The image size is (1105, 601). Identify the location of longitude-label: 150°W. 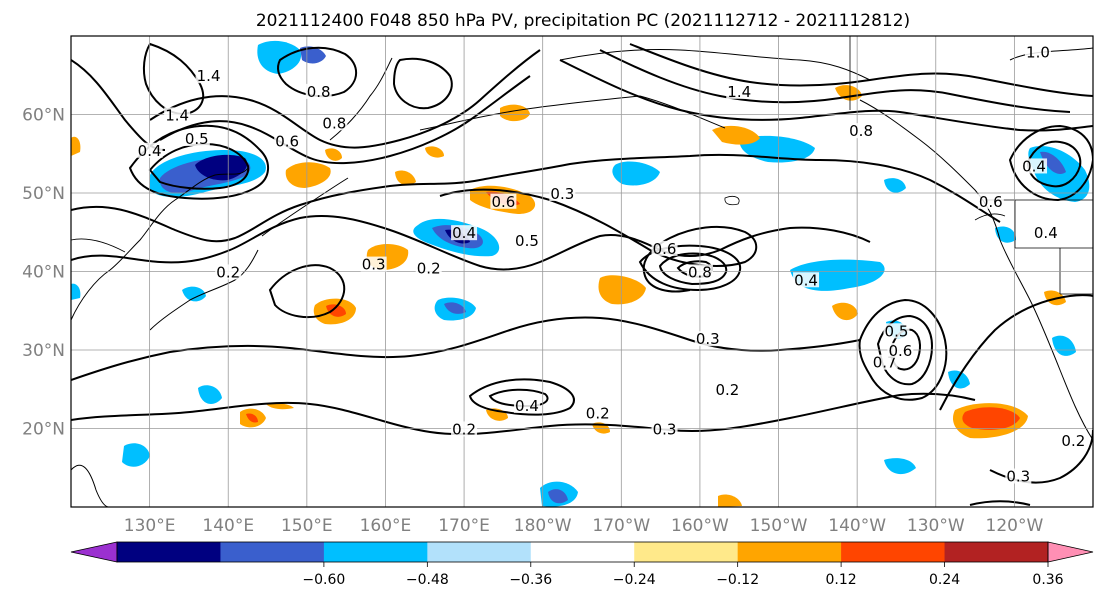
(779, 526).